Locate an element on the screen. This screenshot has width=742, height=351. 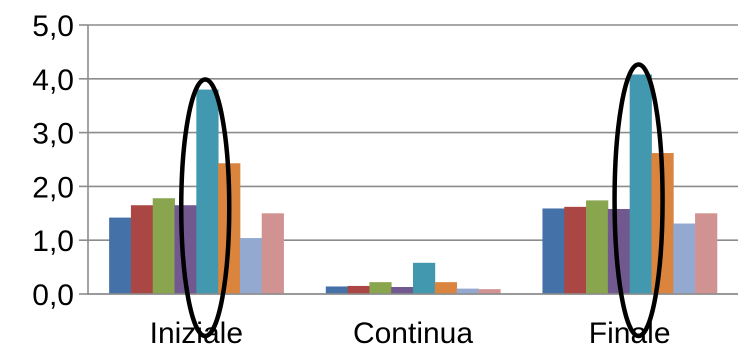
y-tick-label: 0,0 is located at coordinates (53, 295).